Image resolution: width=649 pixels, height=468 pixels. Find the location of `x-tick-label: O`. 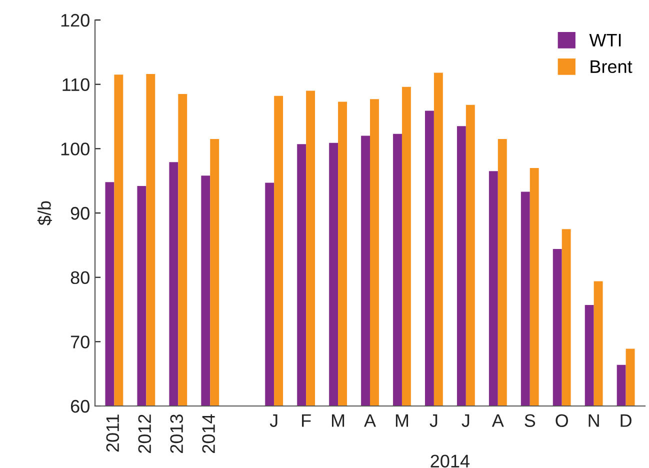

x-tick-label: O is located at coordinates (562, 420).